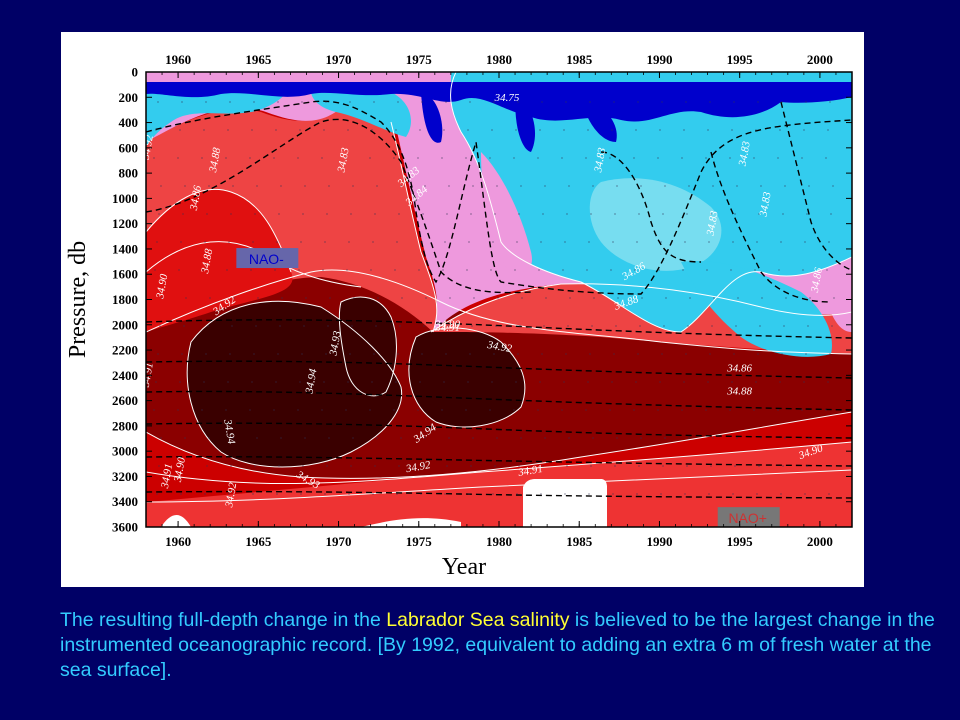 The image size is (960, 720). I want to click on contour-label: 34.92, so click(499, 347).